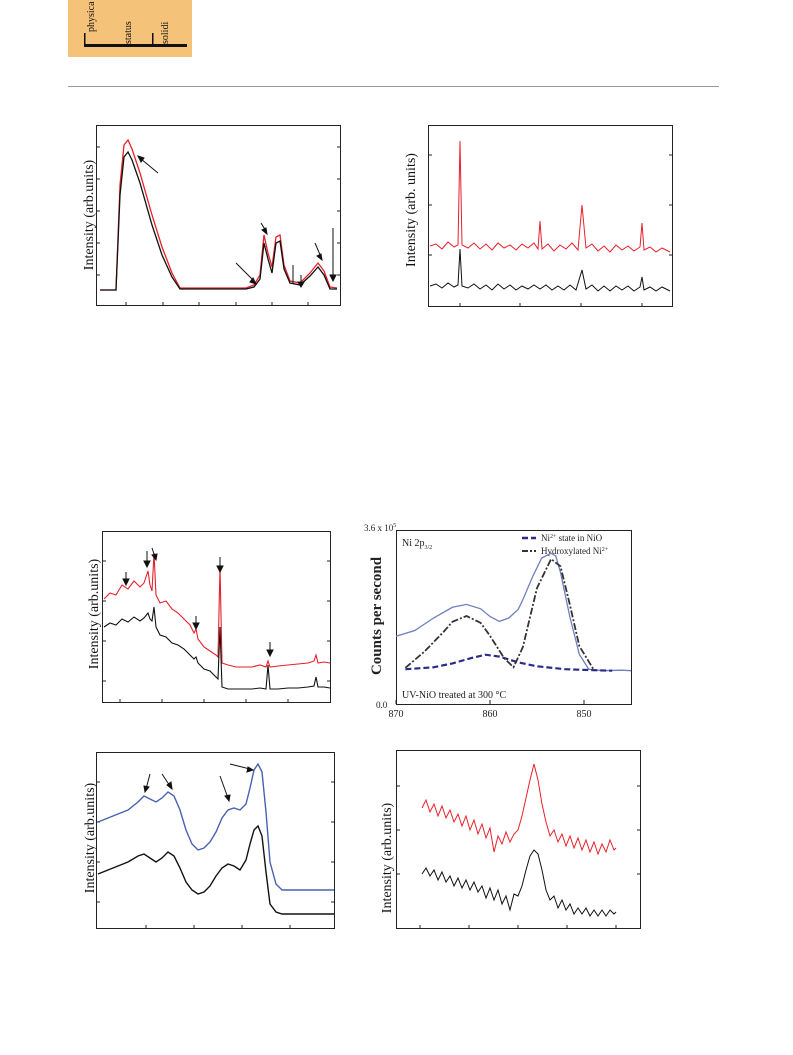 This screenshot has height=1055, width=793. What do you see at coordinates (135, 24) in the screenshot?
I see `journal-logo-art: physica status solidi` at bounding box center [135, 24].